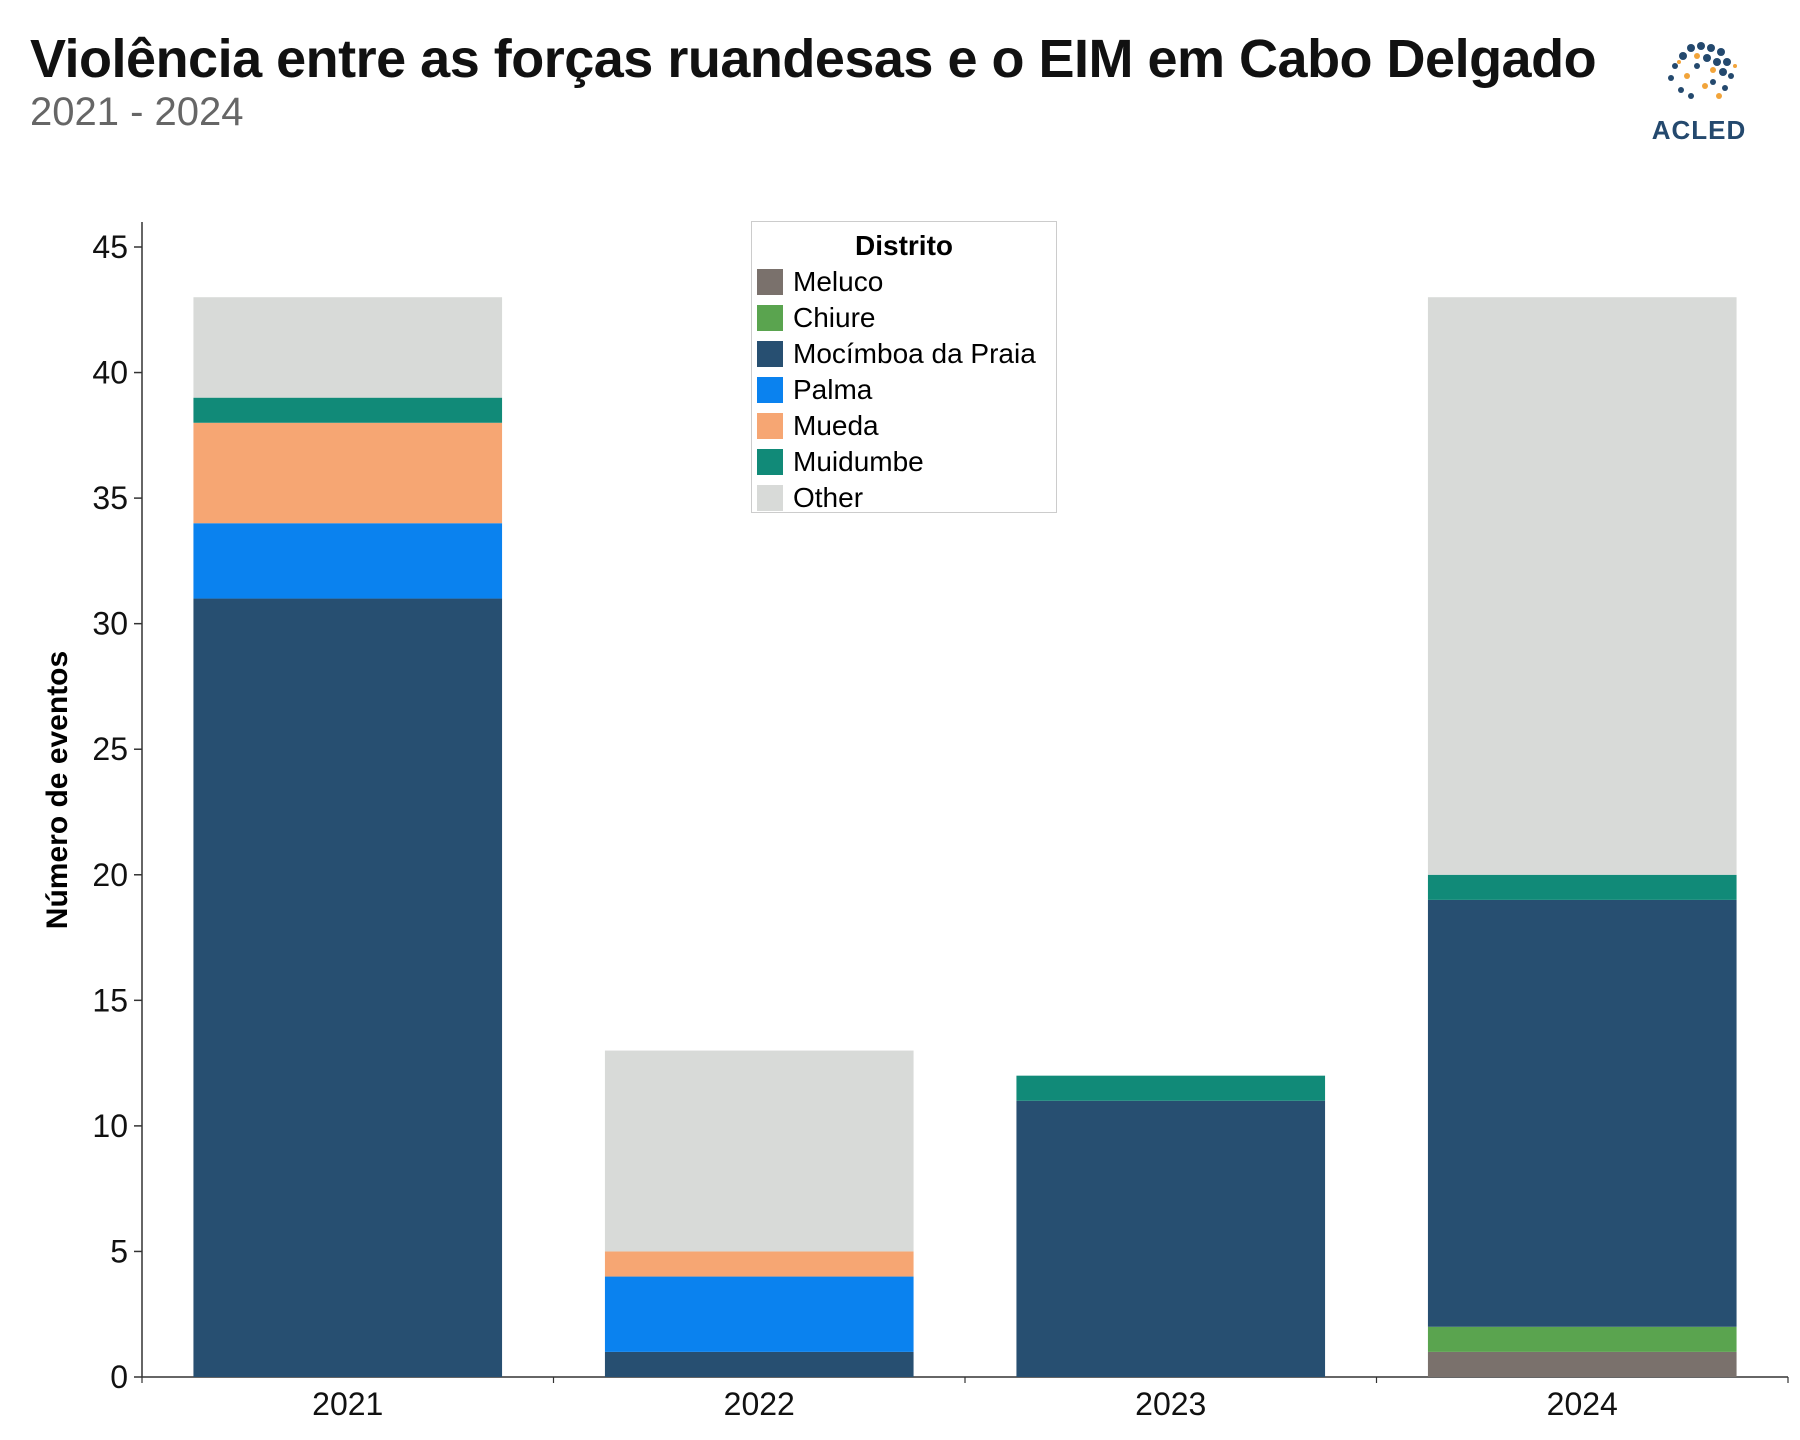  Describe the element at coordinates (904, 390) in the screenshot. I see `legend-item: Palma` at that location.